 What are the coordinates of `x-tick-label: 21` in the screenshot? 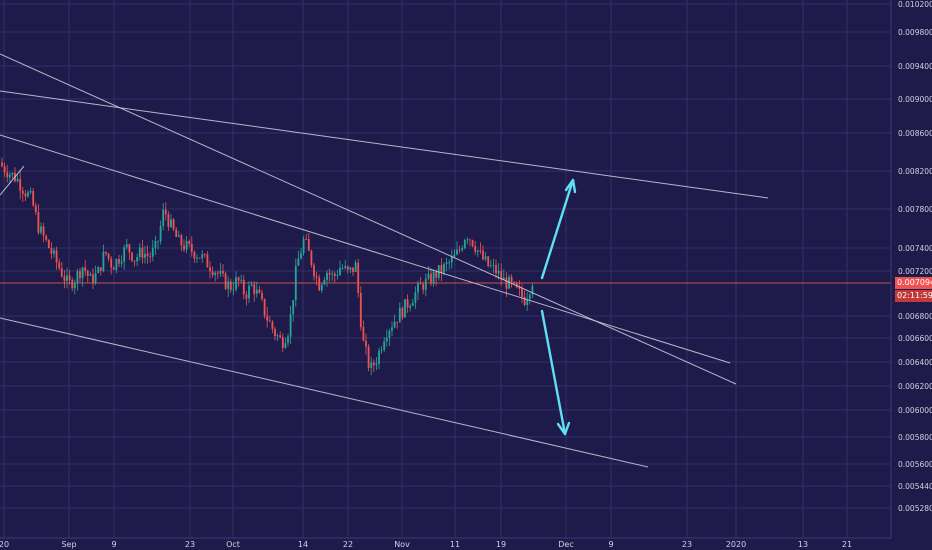 It's located at (847, 544).